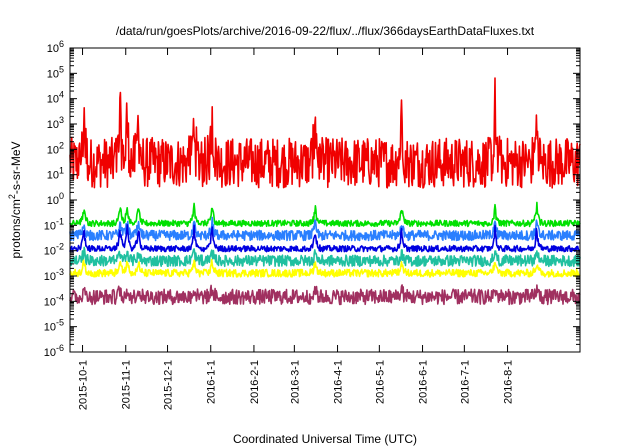 This screenshot has height=448, width=640. I want to click on y-tick-label: 10⁶, so click(55, 47).